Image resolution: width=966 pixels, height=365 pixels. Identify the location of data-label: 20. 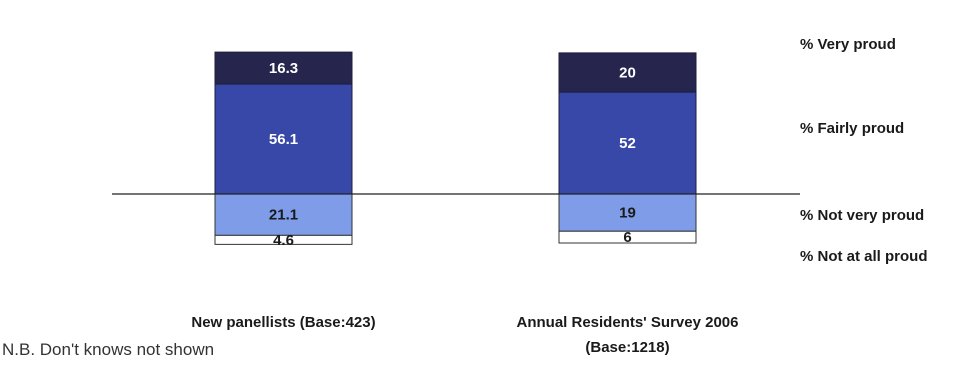
(627, 72).